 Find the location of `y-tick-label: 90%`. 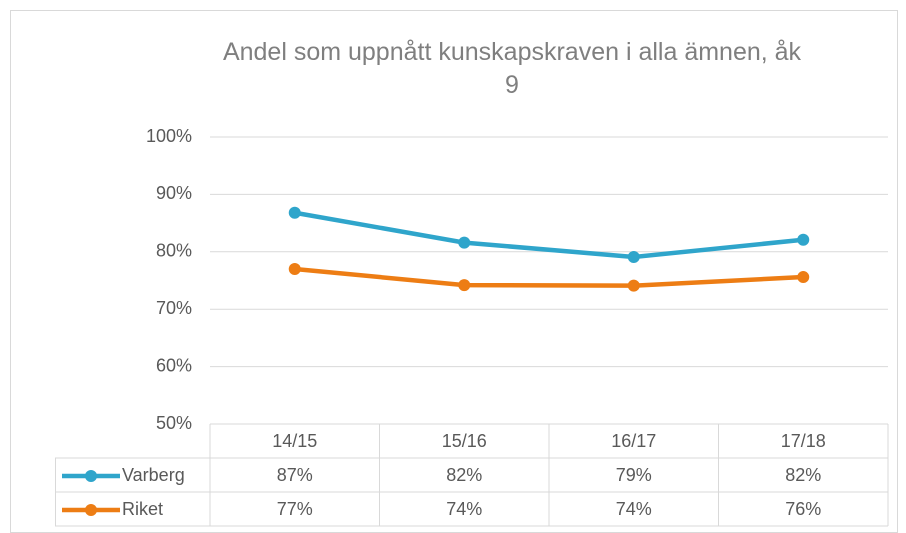

y-tick-label: 90% is located at coordinates (174, 193).